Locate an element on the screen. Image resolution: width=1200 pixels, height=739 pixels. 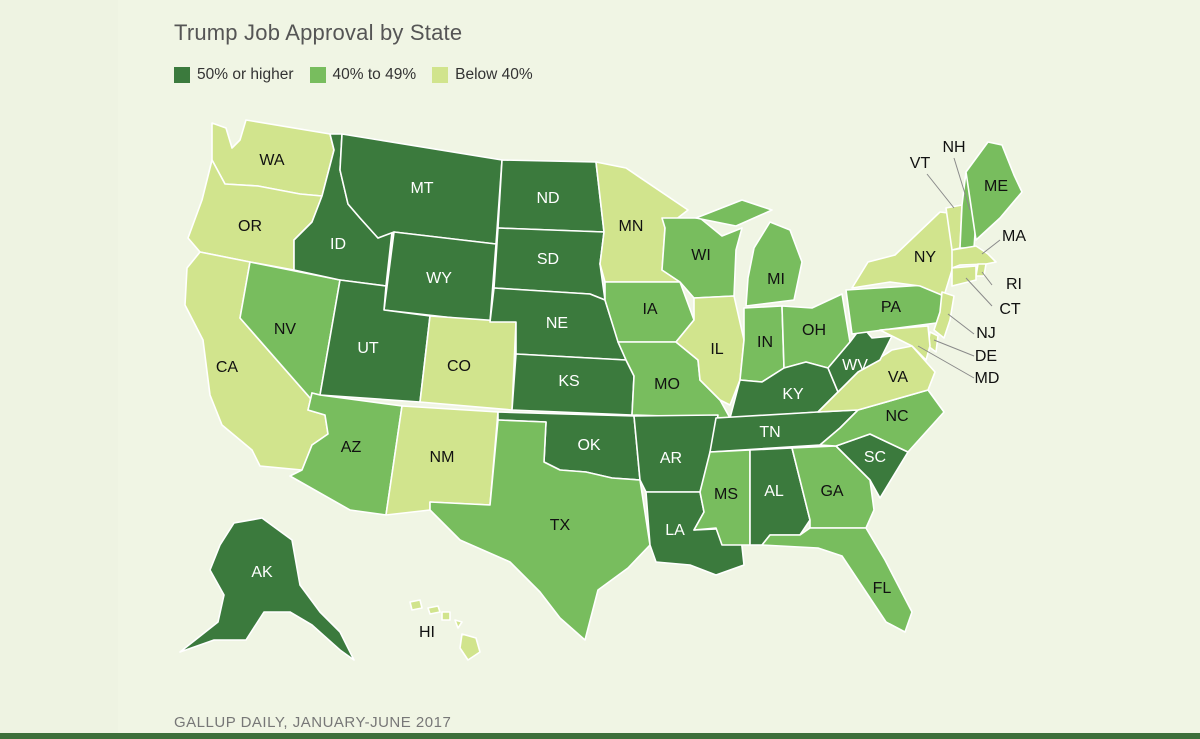
state-ak is located at coordinates (267, 589).